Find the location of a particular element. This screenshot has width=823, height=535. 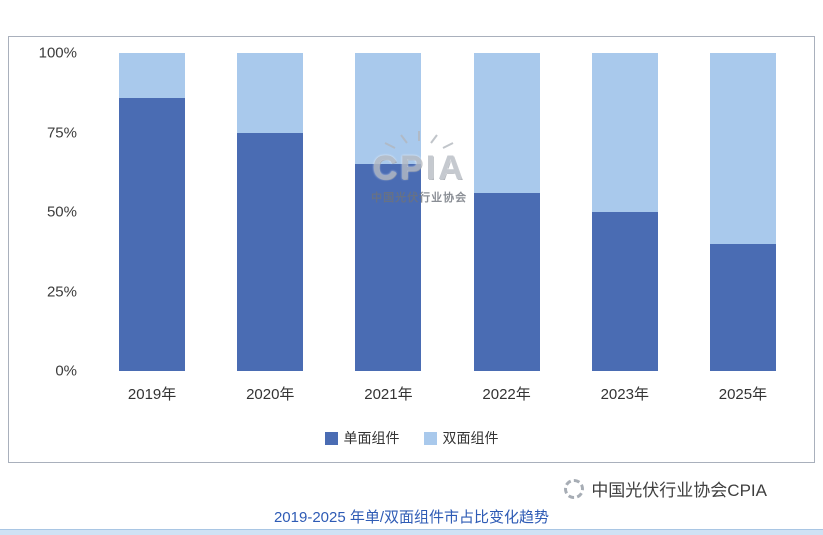

bar-2021年 is located at coordinates (388, 212).